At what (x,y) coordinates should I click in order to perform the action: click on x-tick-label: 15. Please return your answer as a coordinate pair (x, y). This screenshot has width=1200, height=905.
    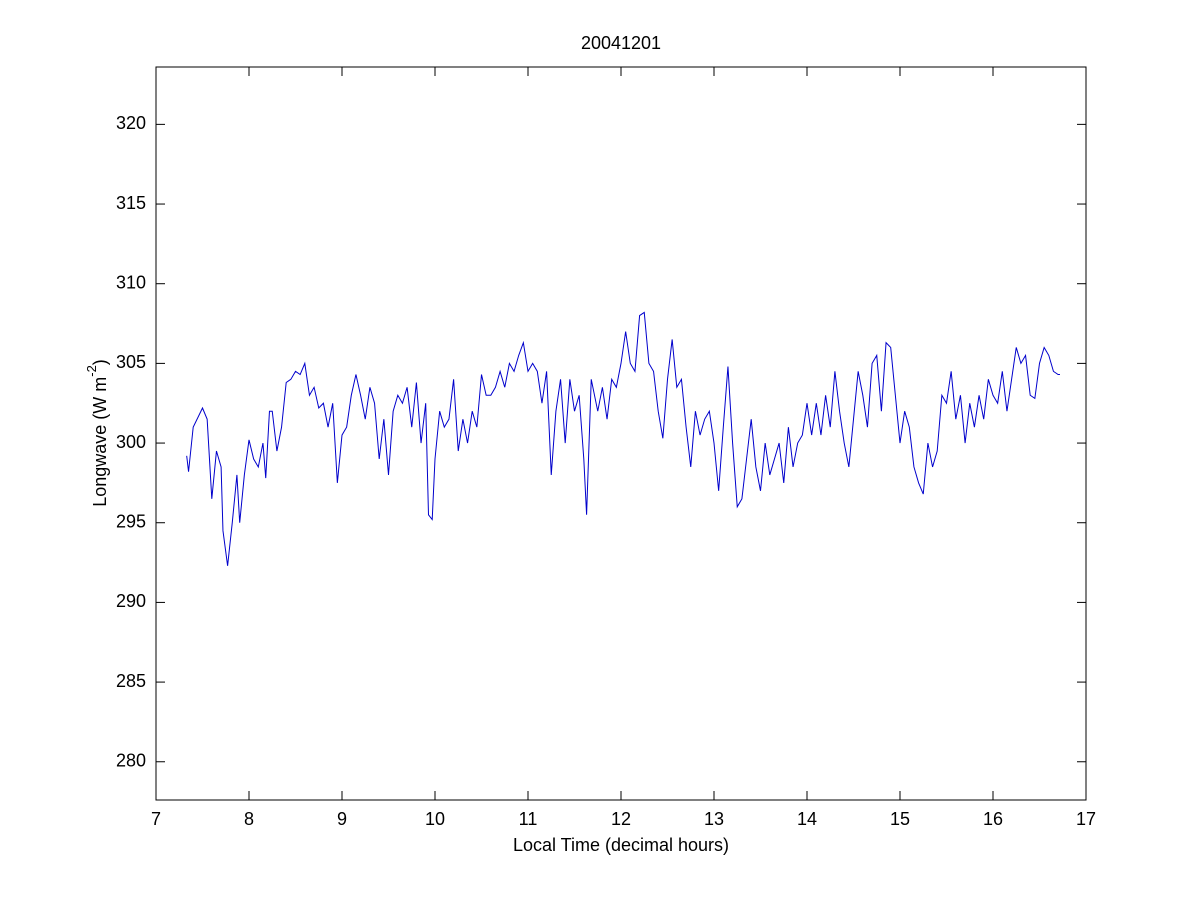
    Looking at the image, I should click on (900, 819).